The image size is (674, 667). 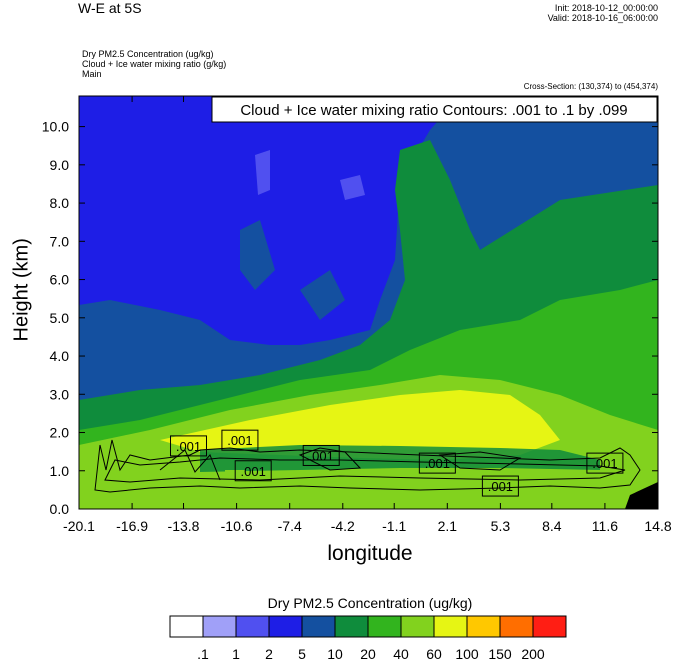 What do you see at coordinates (60, 241) in the screenshot?
I see `y-tick-label: 7.0` at bounding box center [60, 241].